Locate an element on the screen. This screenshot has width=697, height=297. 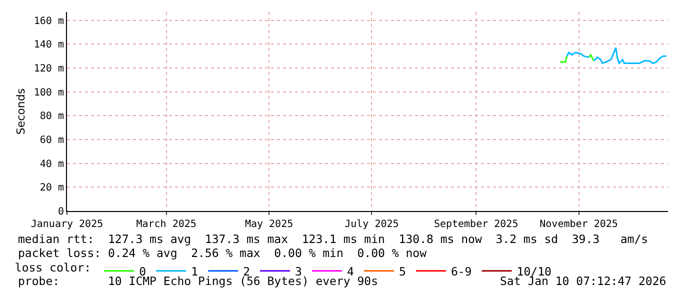
x-tick-label: November 2025 is located at coordinates (579, 224).